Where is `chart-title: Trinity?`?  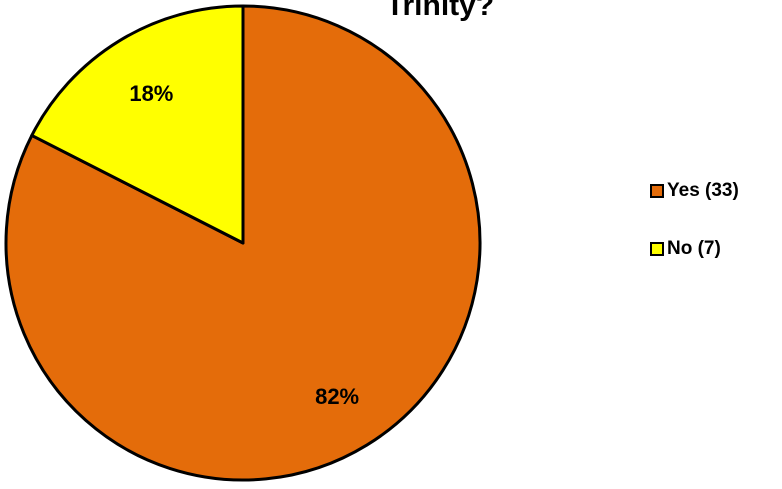 chart-title: Trinity? is located at coordinates (440, 11).